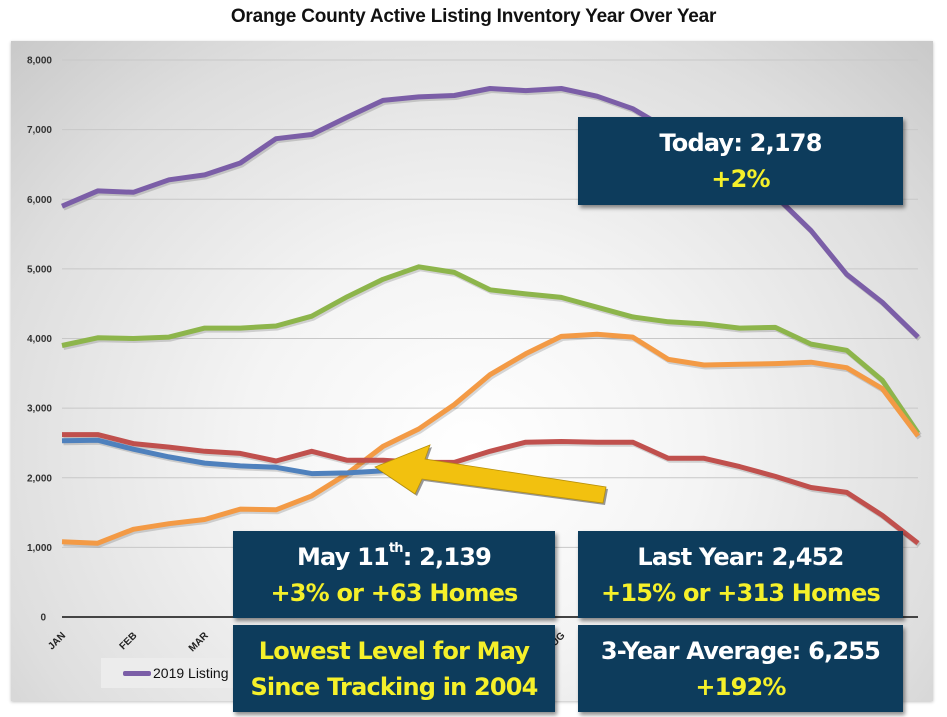 This screenshot has height=717, width=947. What do you see at coordinates (447, 556) in the screenshot?
I see `may-number: : 2,139` at bounding box center [447, 556].